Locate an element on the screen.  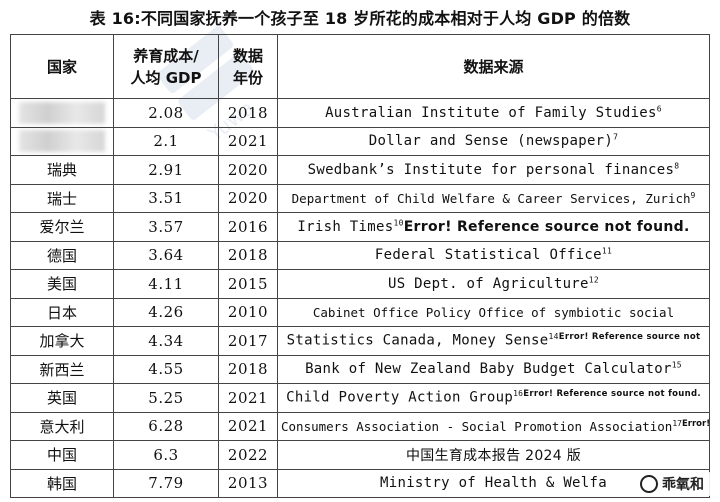
footnote-ref: 10 is located at coordinates (398, 223).